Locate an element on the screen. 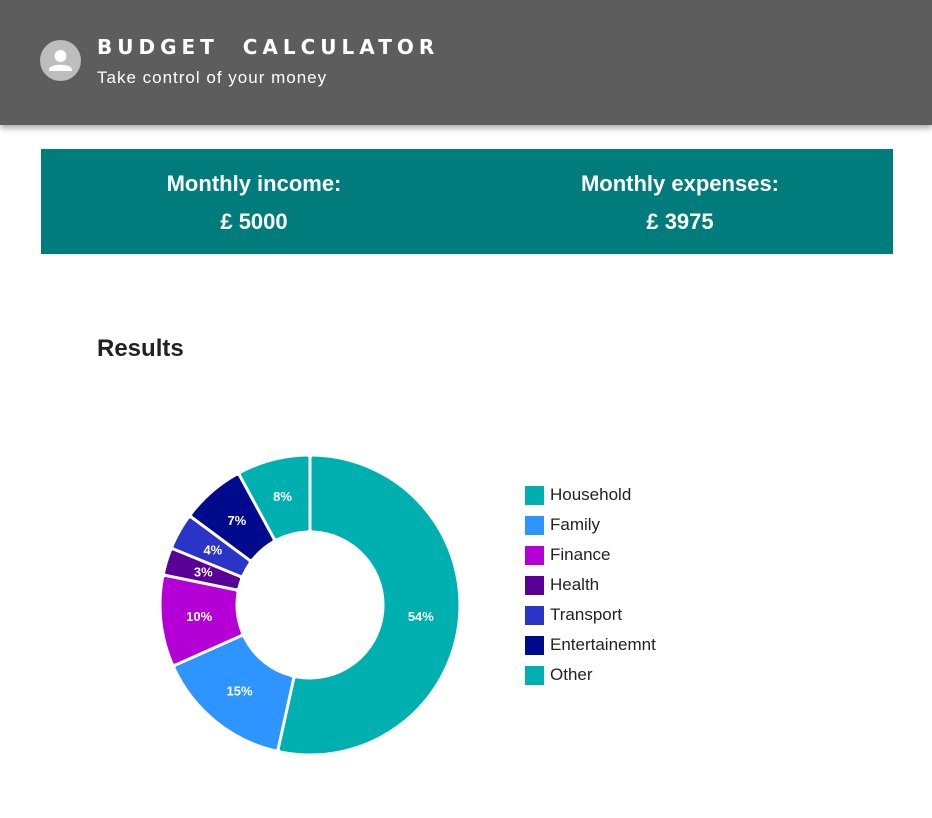 This screenshot has height=818, width=932. legend-label: Health is located at coordinates (575, 584).